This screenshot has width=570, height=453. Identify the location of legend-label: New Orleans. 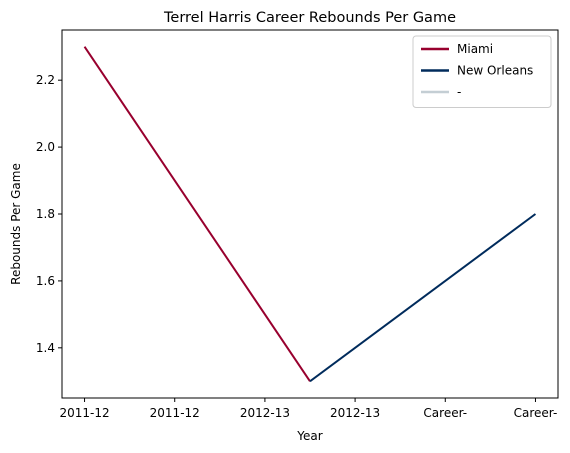
(495, 71).